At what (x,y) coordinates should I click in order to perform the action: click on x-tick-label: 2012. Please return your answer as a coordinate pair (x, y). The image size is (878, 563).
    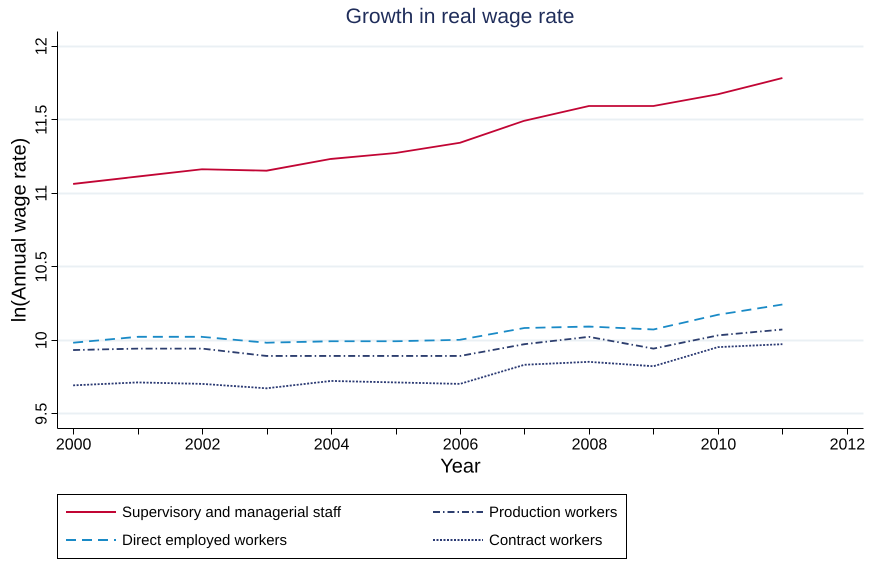
    Looking at the image, I should click on (848, 445).